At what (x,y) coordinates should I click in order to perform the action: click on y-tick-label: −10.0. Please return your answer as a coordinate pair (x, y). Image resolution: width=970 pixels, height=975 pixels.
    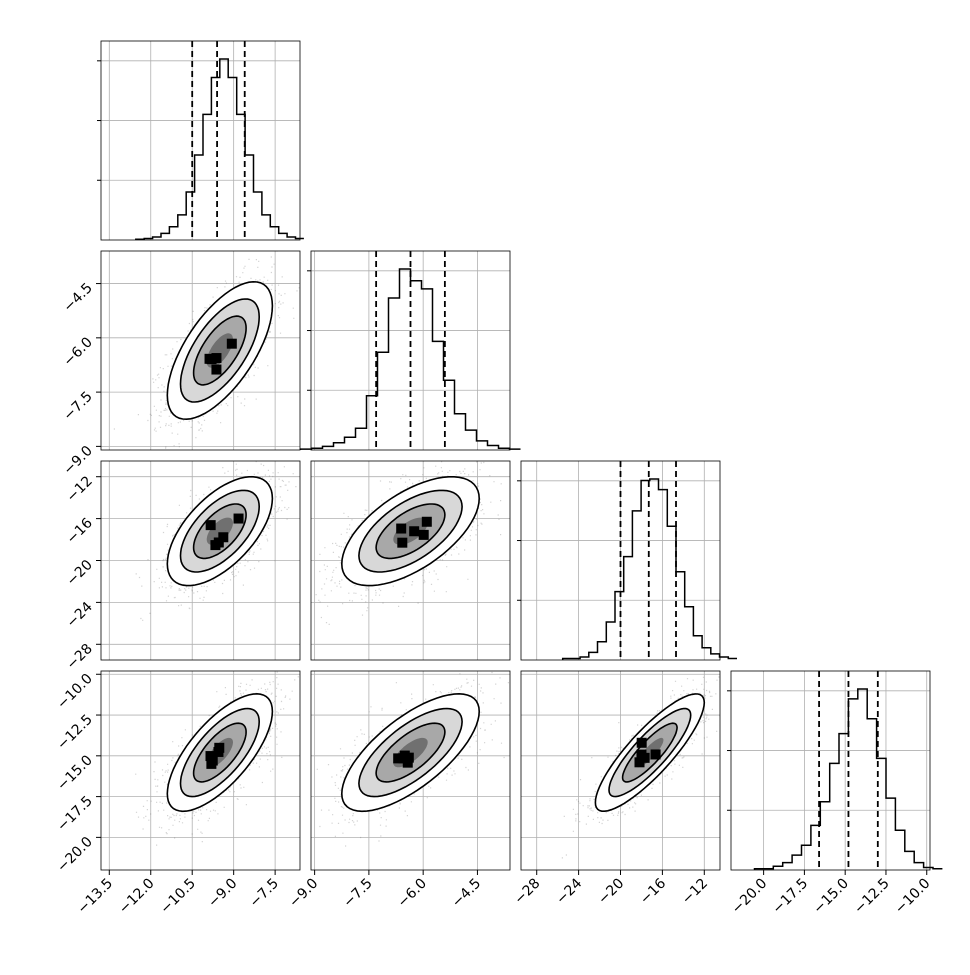
    Looking at the image, I should click on (75, 692).